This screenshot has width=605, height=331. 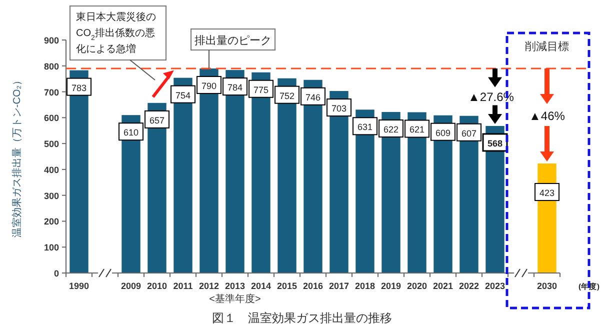 I want to click on y-tick-label: 400, so click(x=51, y=169).